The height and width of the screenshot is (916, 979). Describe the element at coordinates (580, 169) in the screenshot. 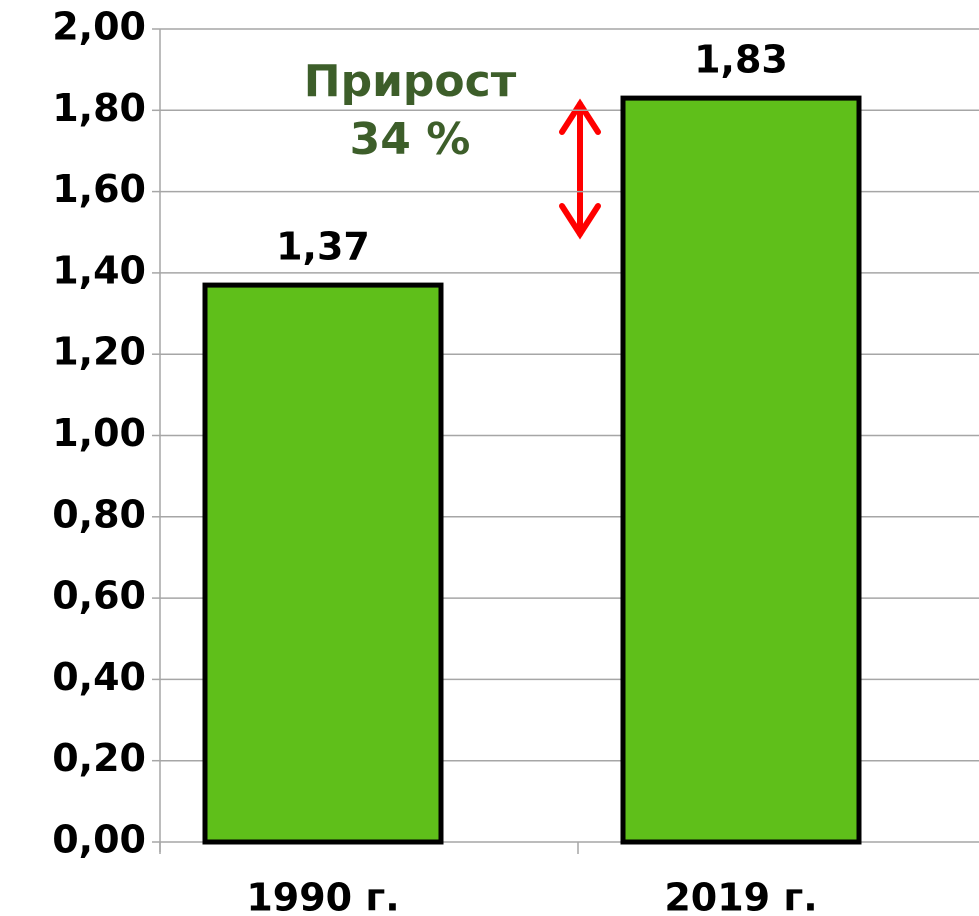

I see `arrow` at that location.